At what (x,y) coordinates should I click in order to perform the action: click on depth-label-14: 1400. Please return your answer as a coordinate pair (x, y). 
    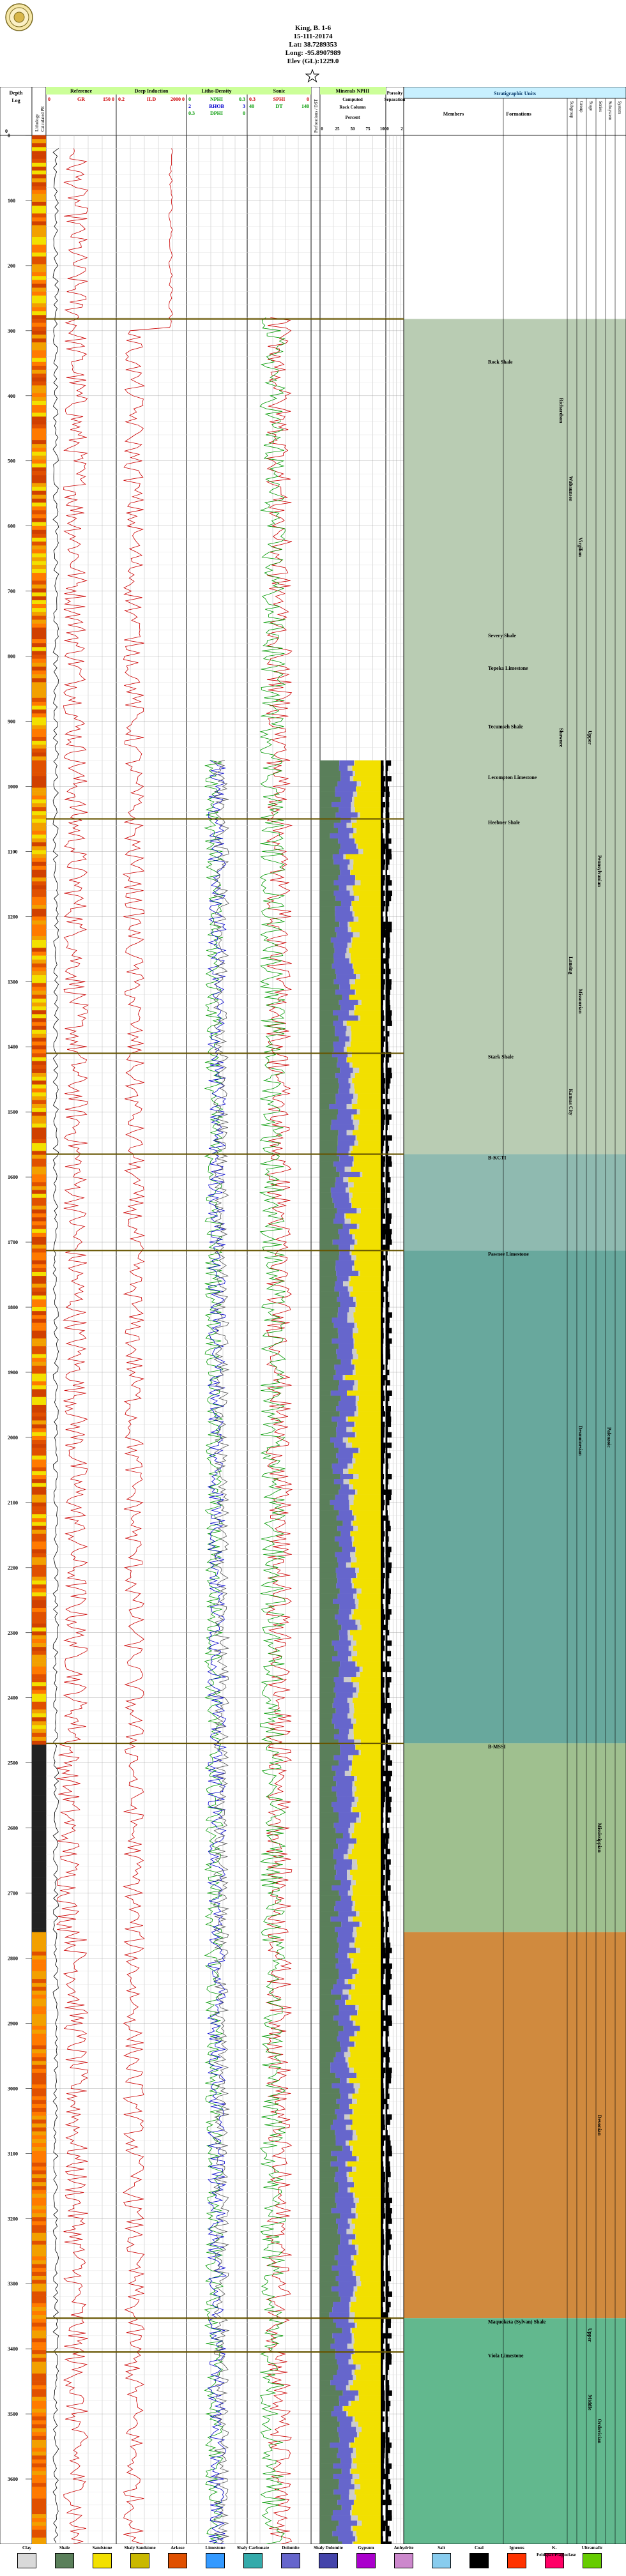
    Looking at the image, I should click on (13, 1047).